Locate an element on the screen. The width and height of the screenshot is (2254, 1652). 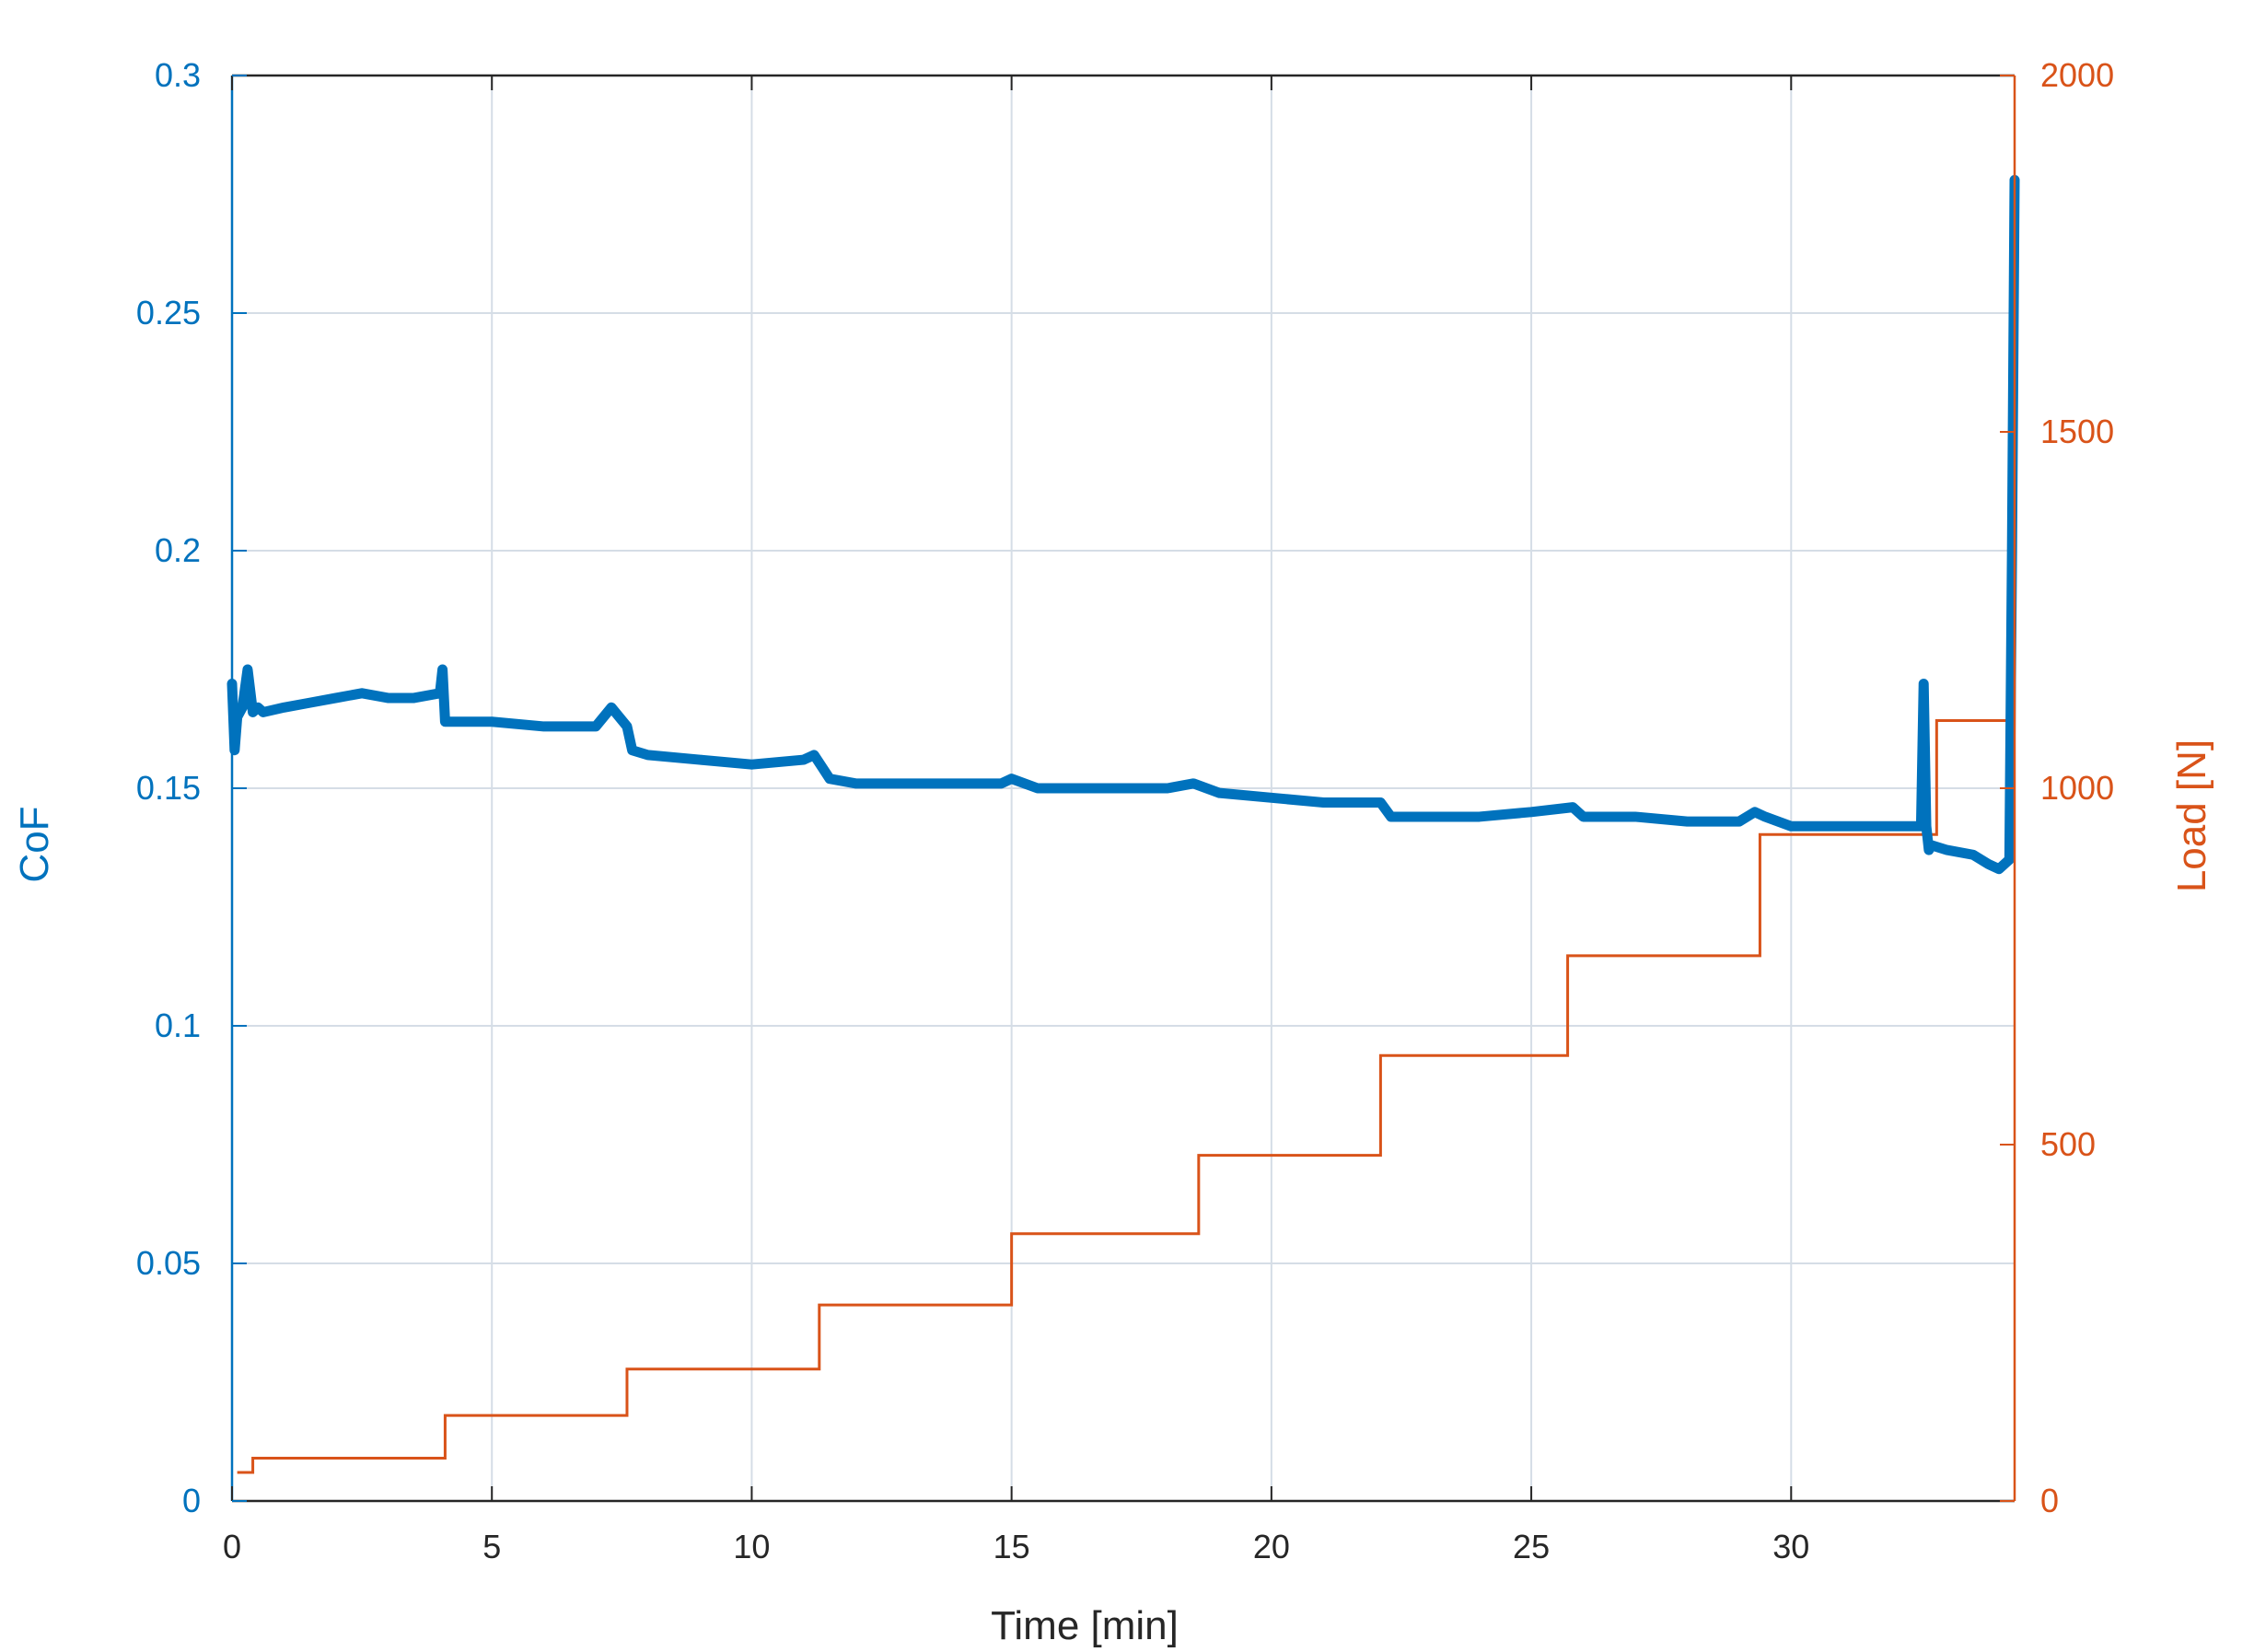
y-left-tick-label: 0.15 is located at coordinates (168, 788).